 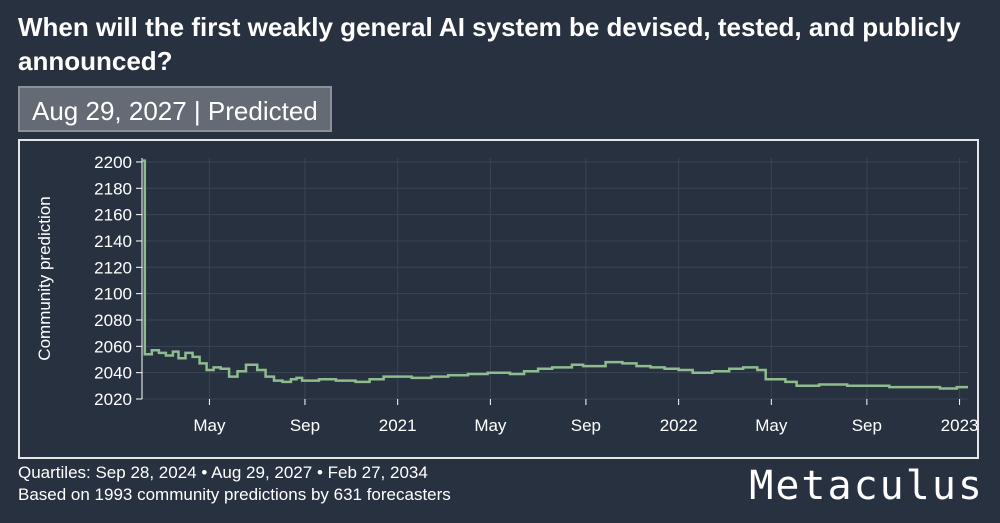 What do you see at coordinates (118, 281) in the screenshot?
I see `y-axis-ticks: 2020 2040 2060 2080 2100 2120 2140 2160 2180 2200` at bounding box center [118, 281].